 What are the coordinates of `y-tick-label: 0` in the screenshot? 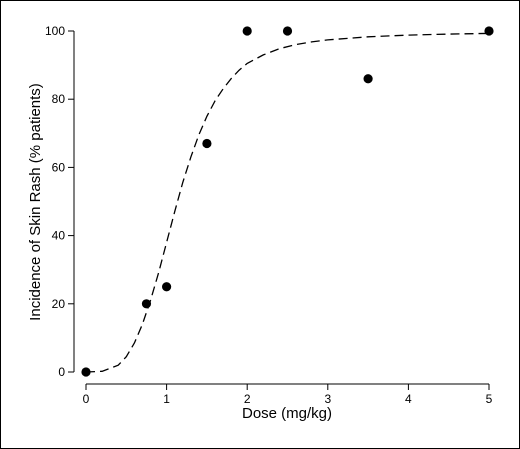 It's located at (61, 372).